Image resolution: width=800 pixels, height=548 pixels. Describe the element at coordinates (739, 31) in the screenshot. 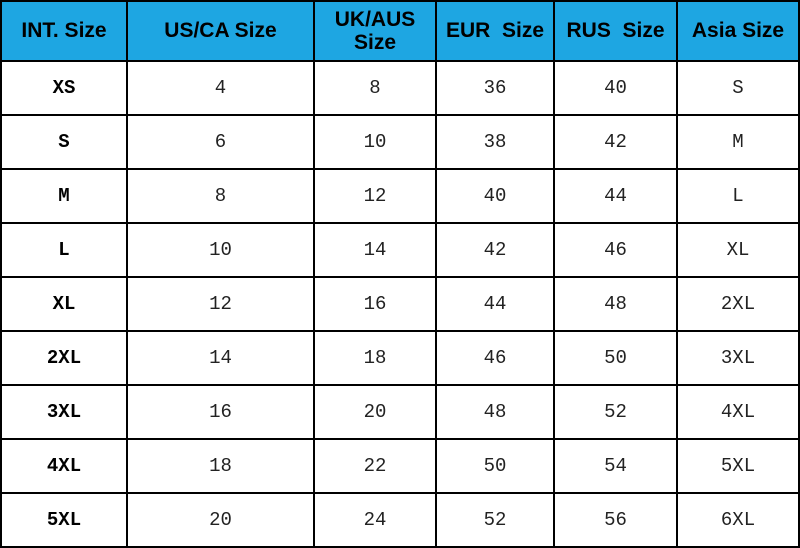

I see `header-cell: Asia Size` at that location.